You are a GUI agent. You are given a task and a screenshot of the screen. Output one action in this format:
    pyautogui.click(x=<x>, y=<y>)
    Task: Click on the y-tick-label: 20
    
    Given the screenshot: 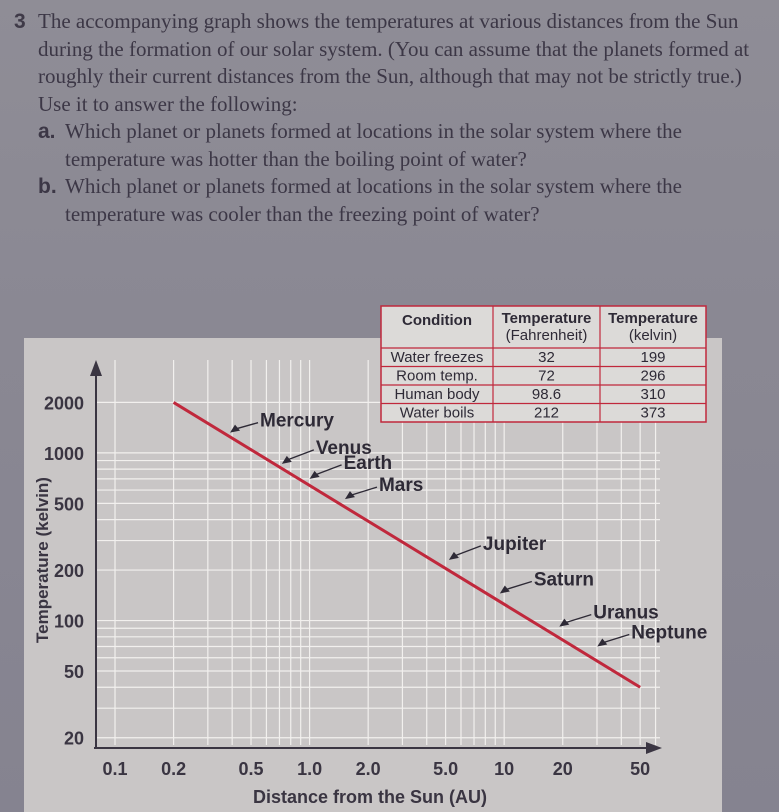 What is the action you would take?
    pyautogui.click(x=74, y=739)
    